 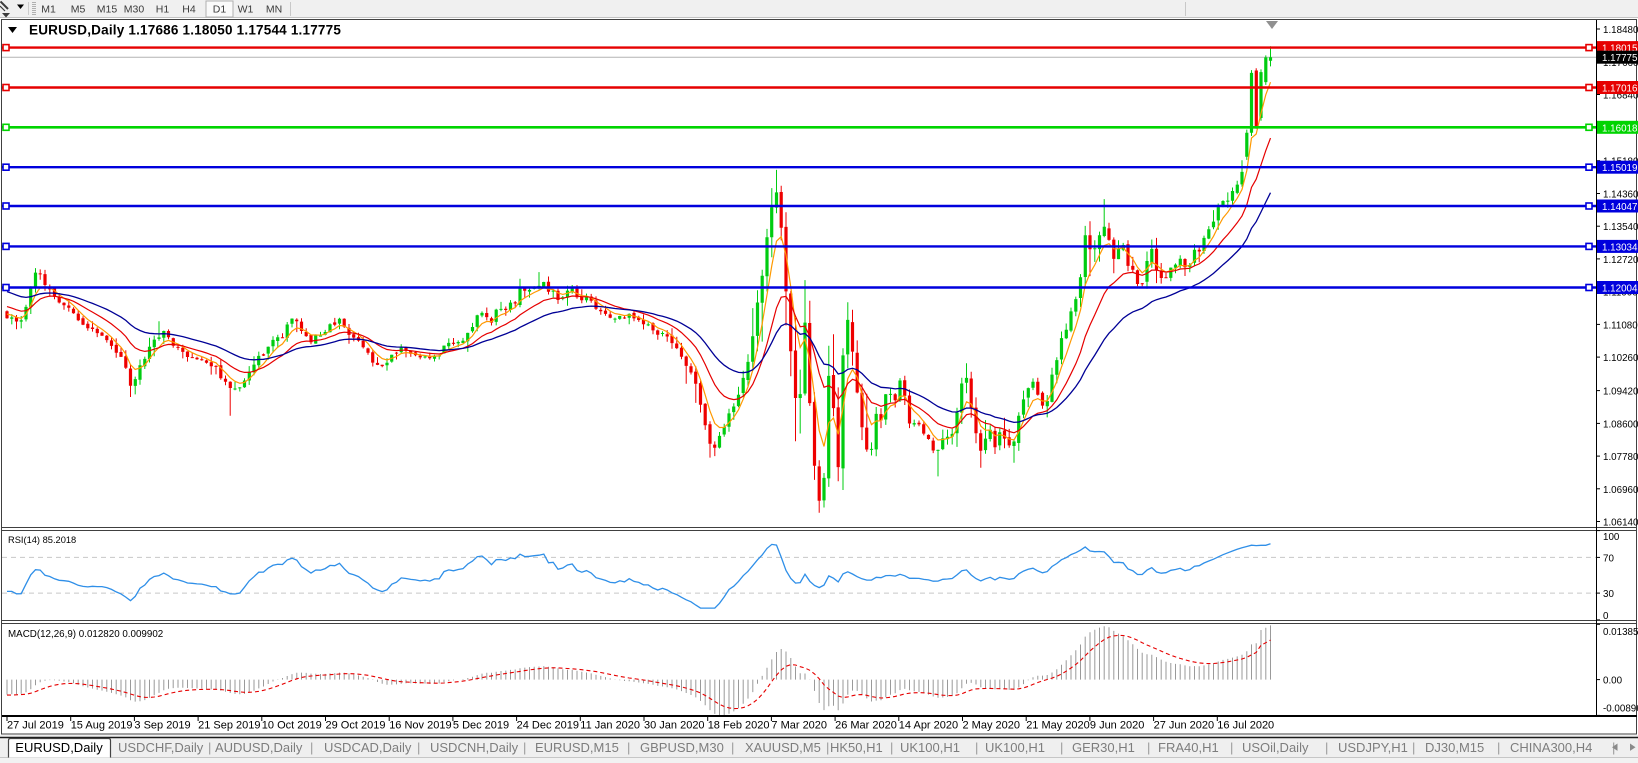 I want to click on svg-text: FRA40,H1, so click(x=1188, y=747).